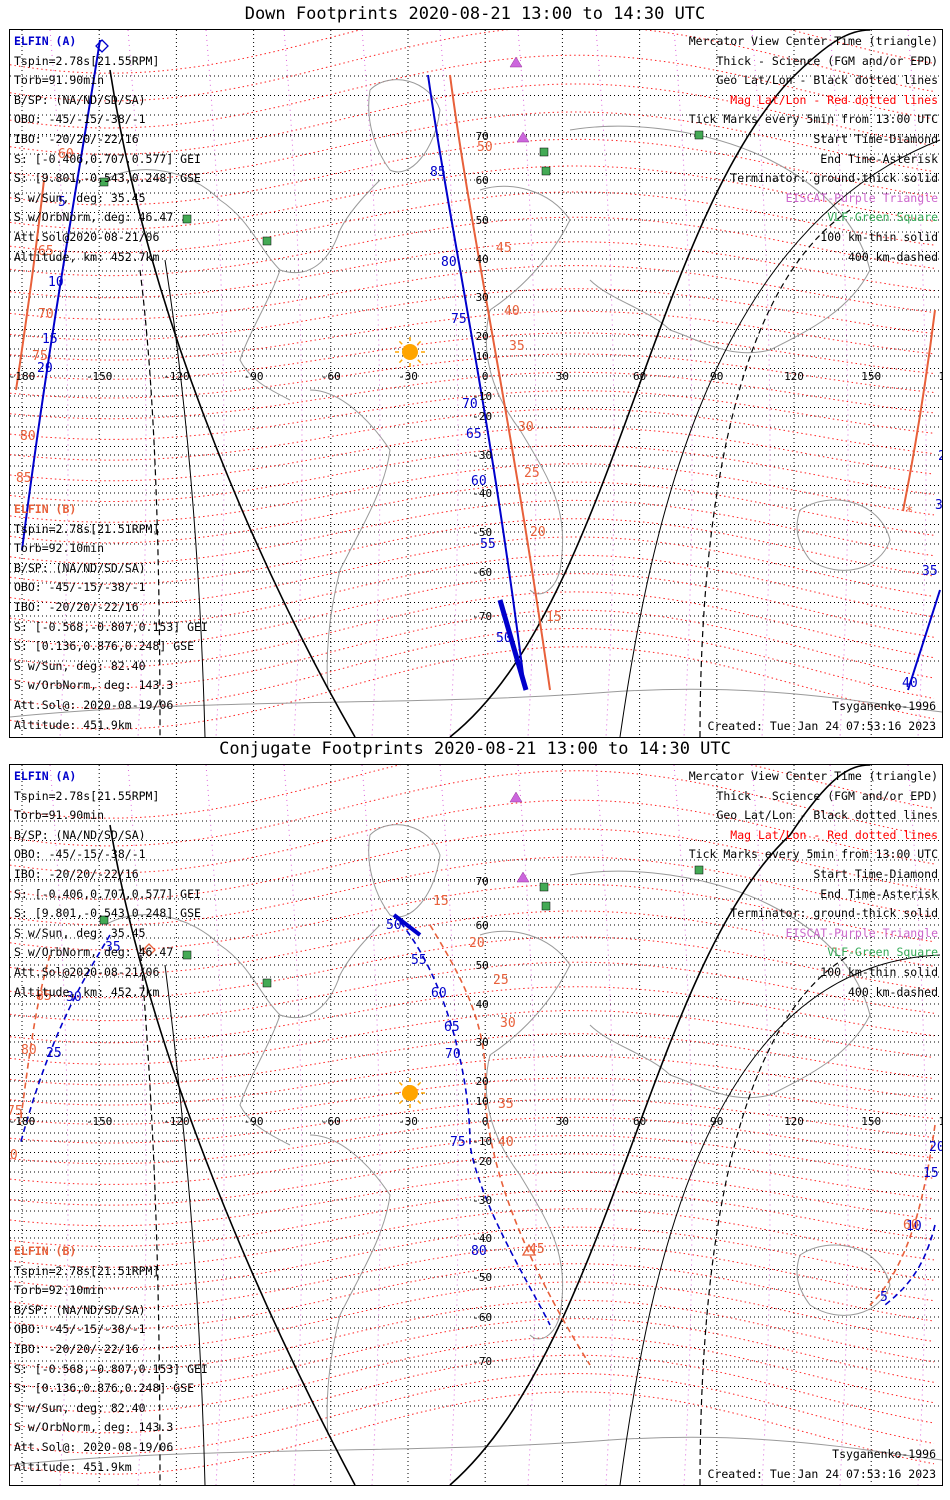 This screenshot has width=950, height=1500. Describe the element at coordinates (438, 172) in the screenshot. I see `elfin-a-tick-label: 85` at that location.